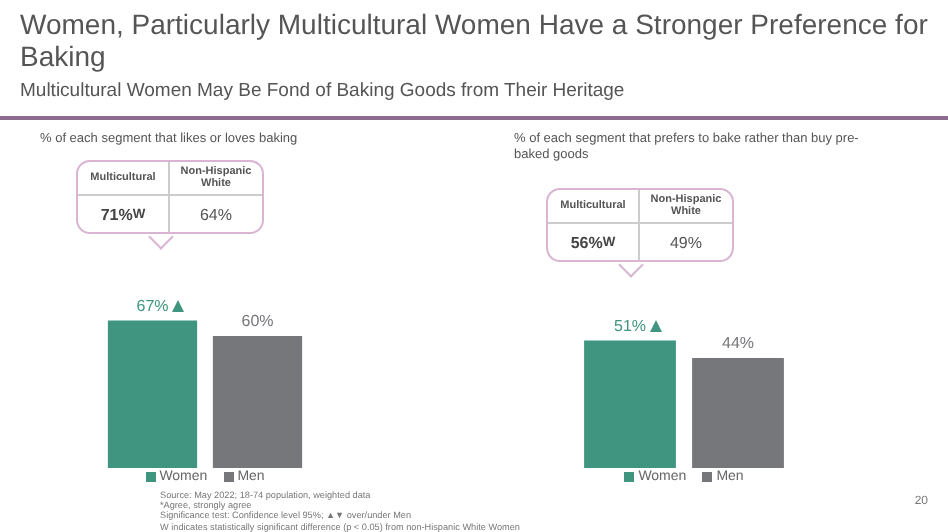 Image resolution: width=948 pixels, height=532 pixels. What do you see at coordinates (257, 321) in the screenshot?
I see `data-label: 60%` at bounding box center [257, 321].